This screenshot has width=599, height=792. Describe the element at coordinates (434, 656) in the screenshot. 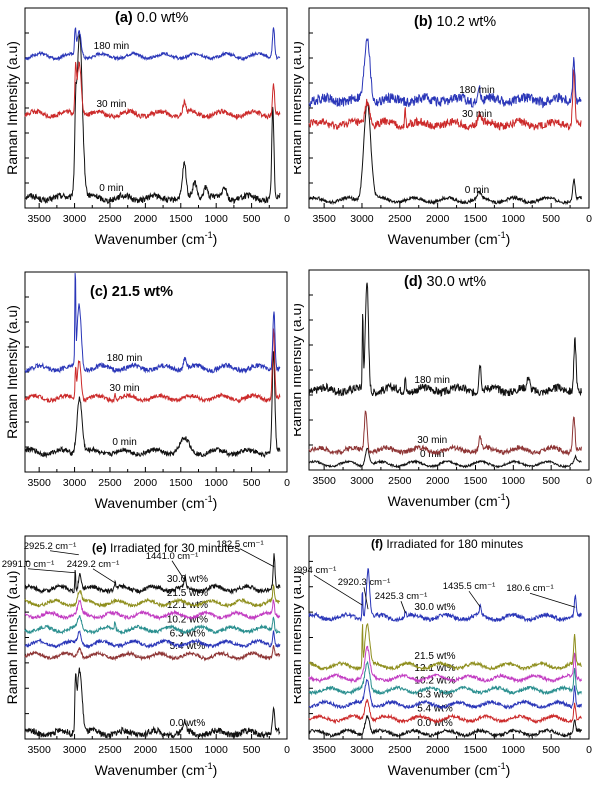

I see `series-label: 21.5 wt%` at that location.